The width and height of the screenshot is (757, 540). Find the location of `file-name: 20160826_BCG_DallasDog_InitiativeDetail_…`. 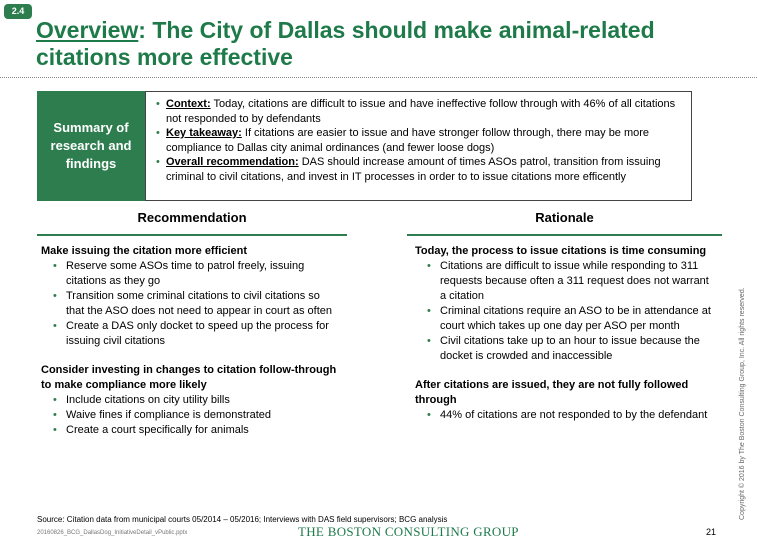

file-name: 20160826_BCG_DallasDog_InitiativeDetail_… is located at coordinates (112, 533).